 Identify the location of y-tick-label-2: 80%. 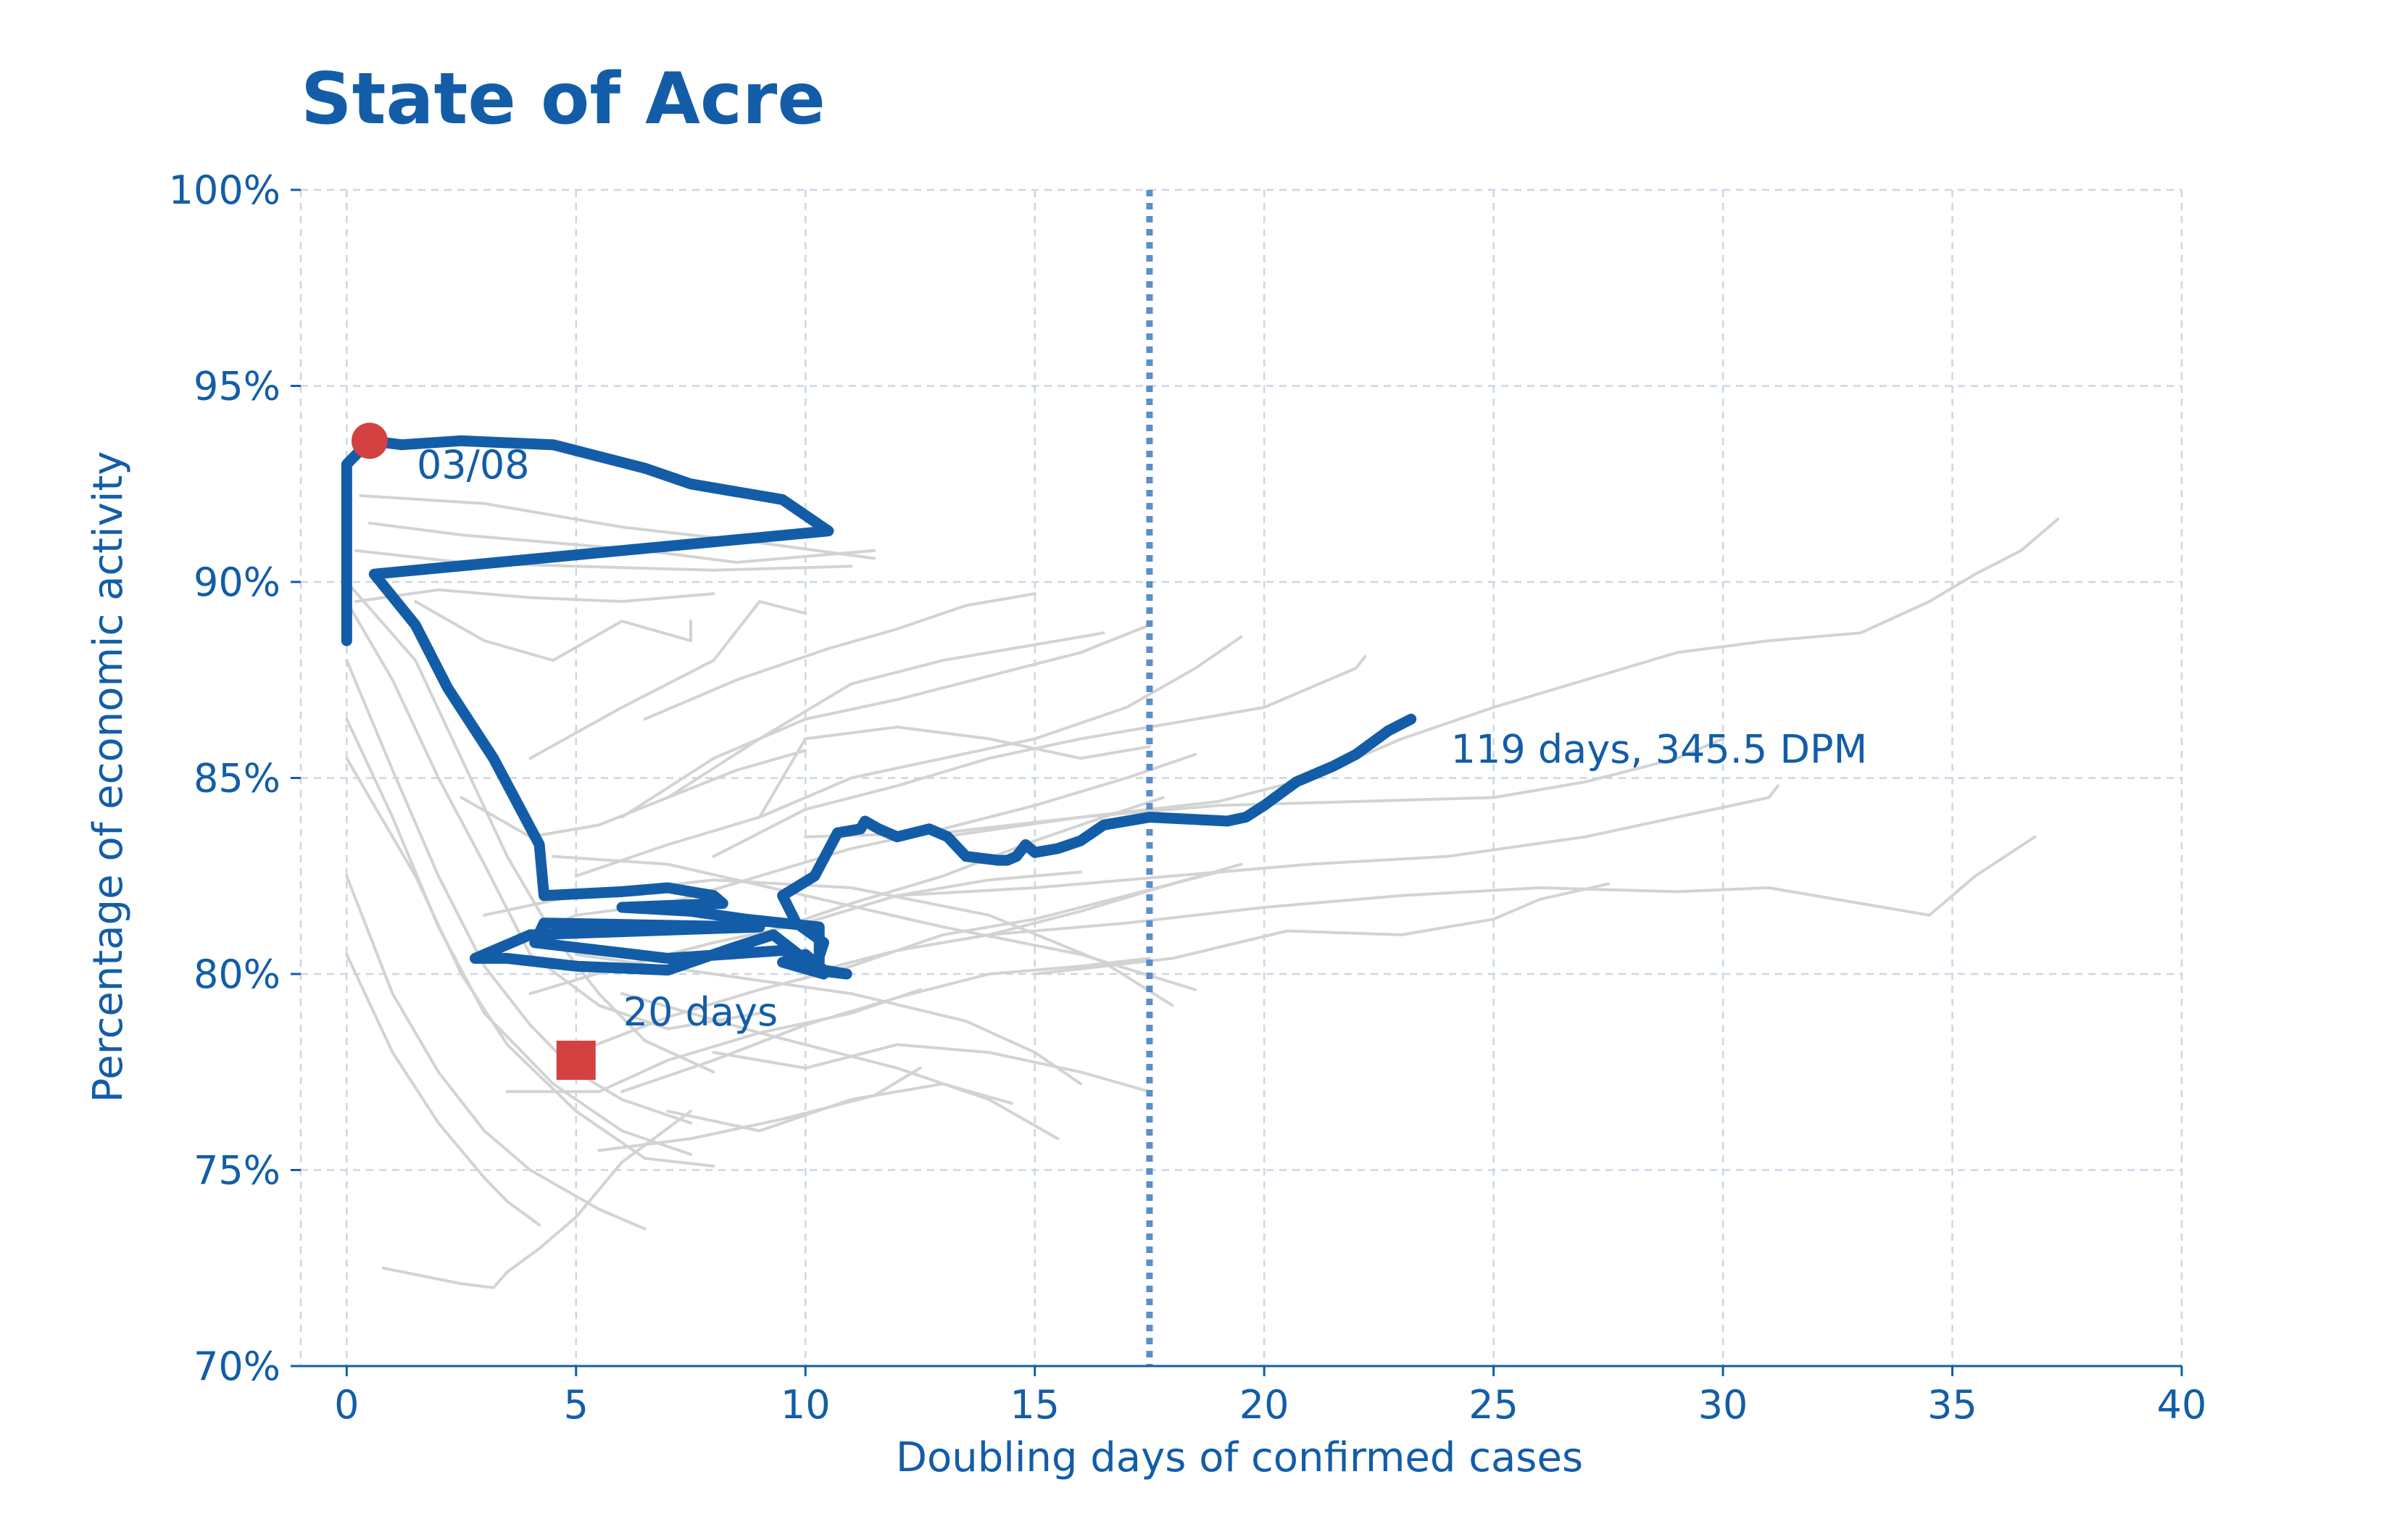
(237, 975).